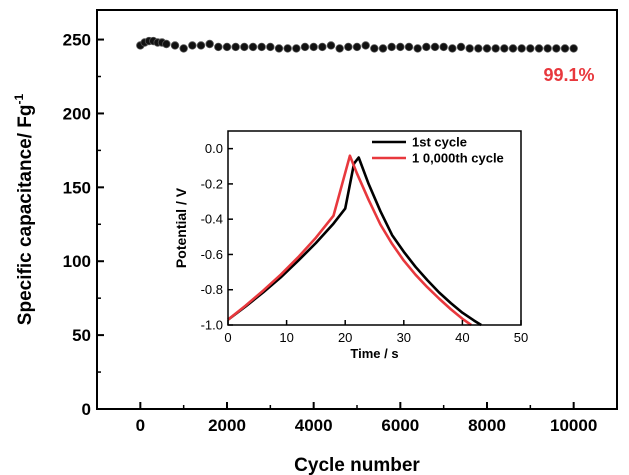 This screenshot has height=475, width=629. I want to click on main-x-ticks: 0 2000 4000 6000 8000 10000, so click(366, 418).